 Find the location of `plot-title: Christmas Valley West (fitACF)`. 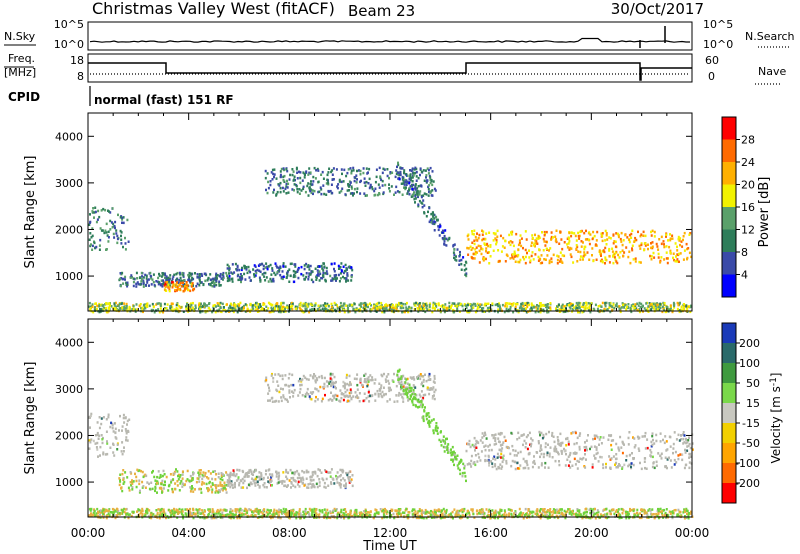

plot-title: Christmas Valley West (fitACF) is located at coordinates (213, 9).